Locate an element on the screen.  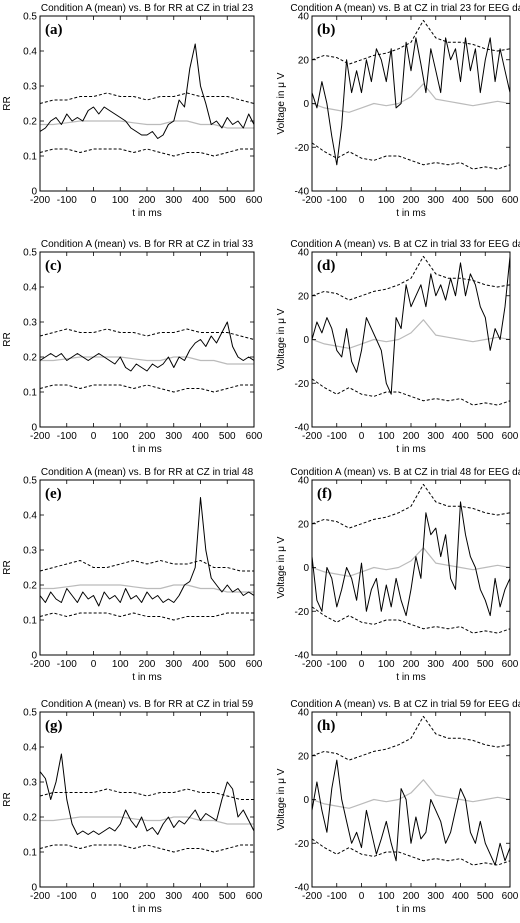
panel-label: (f) is located at coordinates (324, 494).